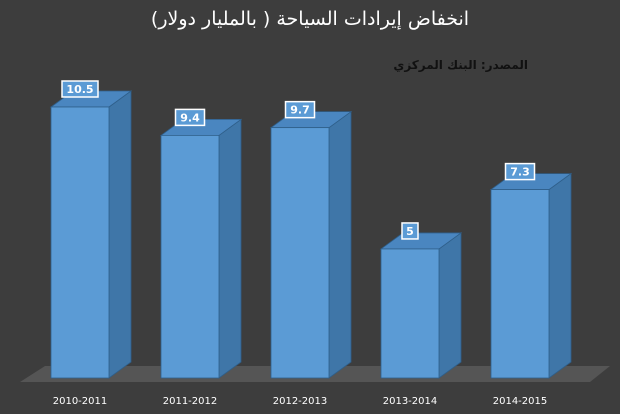 This screenshot has width=620, height=414. I want to click on chart-source-annotation: المصدر: البنك المركزي, so click(460, 65).